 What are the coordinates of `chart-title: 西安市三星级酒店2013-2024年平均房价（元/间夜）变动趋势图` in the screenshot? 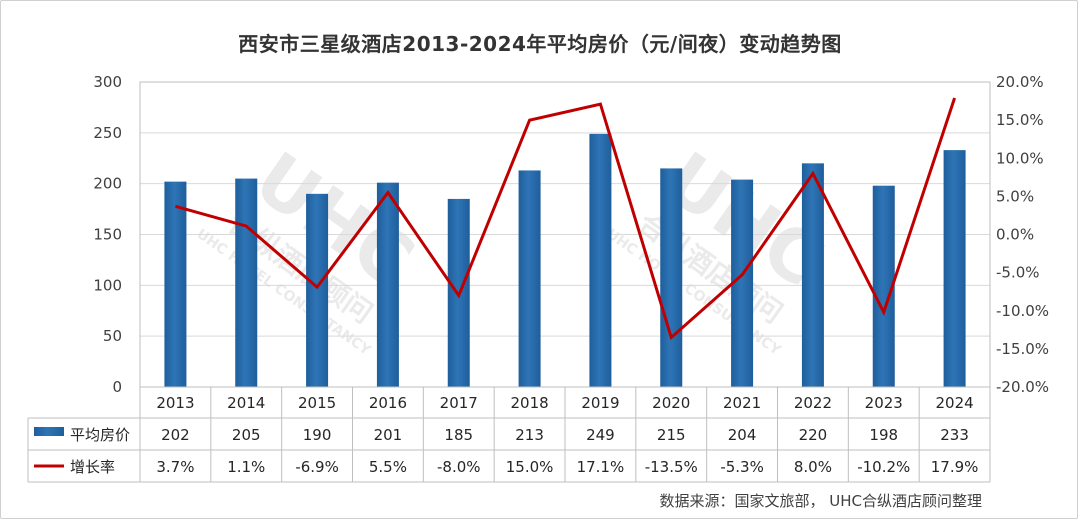 It's located at (540, 44).